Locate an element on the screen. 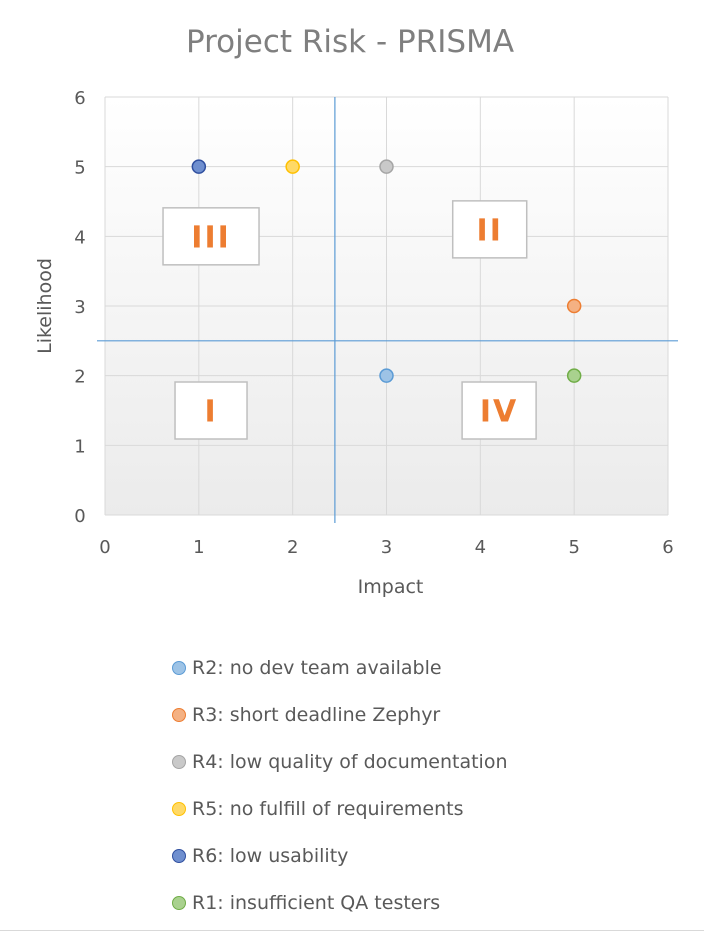 The height and width of the screenshot is (949, 704). legend-item: R4: low quality of documentation is located at coordinates (340, 761).